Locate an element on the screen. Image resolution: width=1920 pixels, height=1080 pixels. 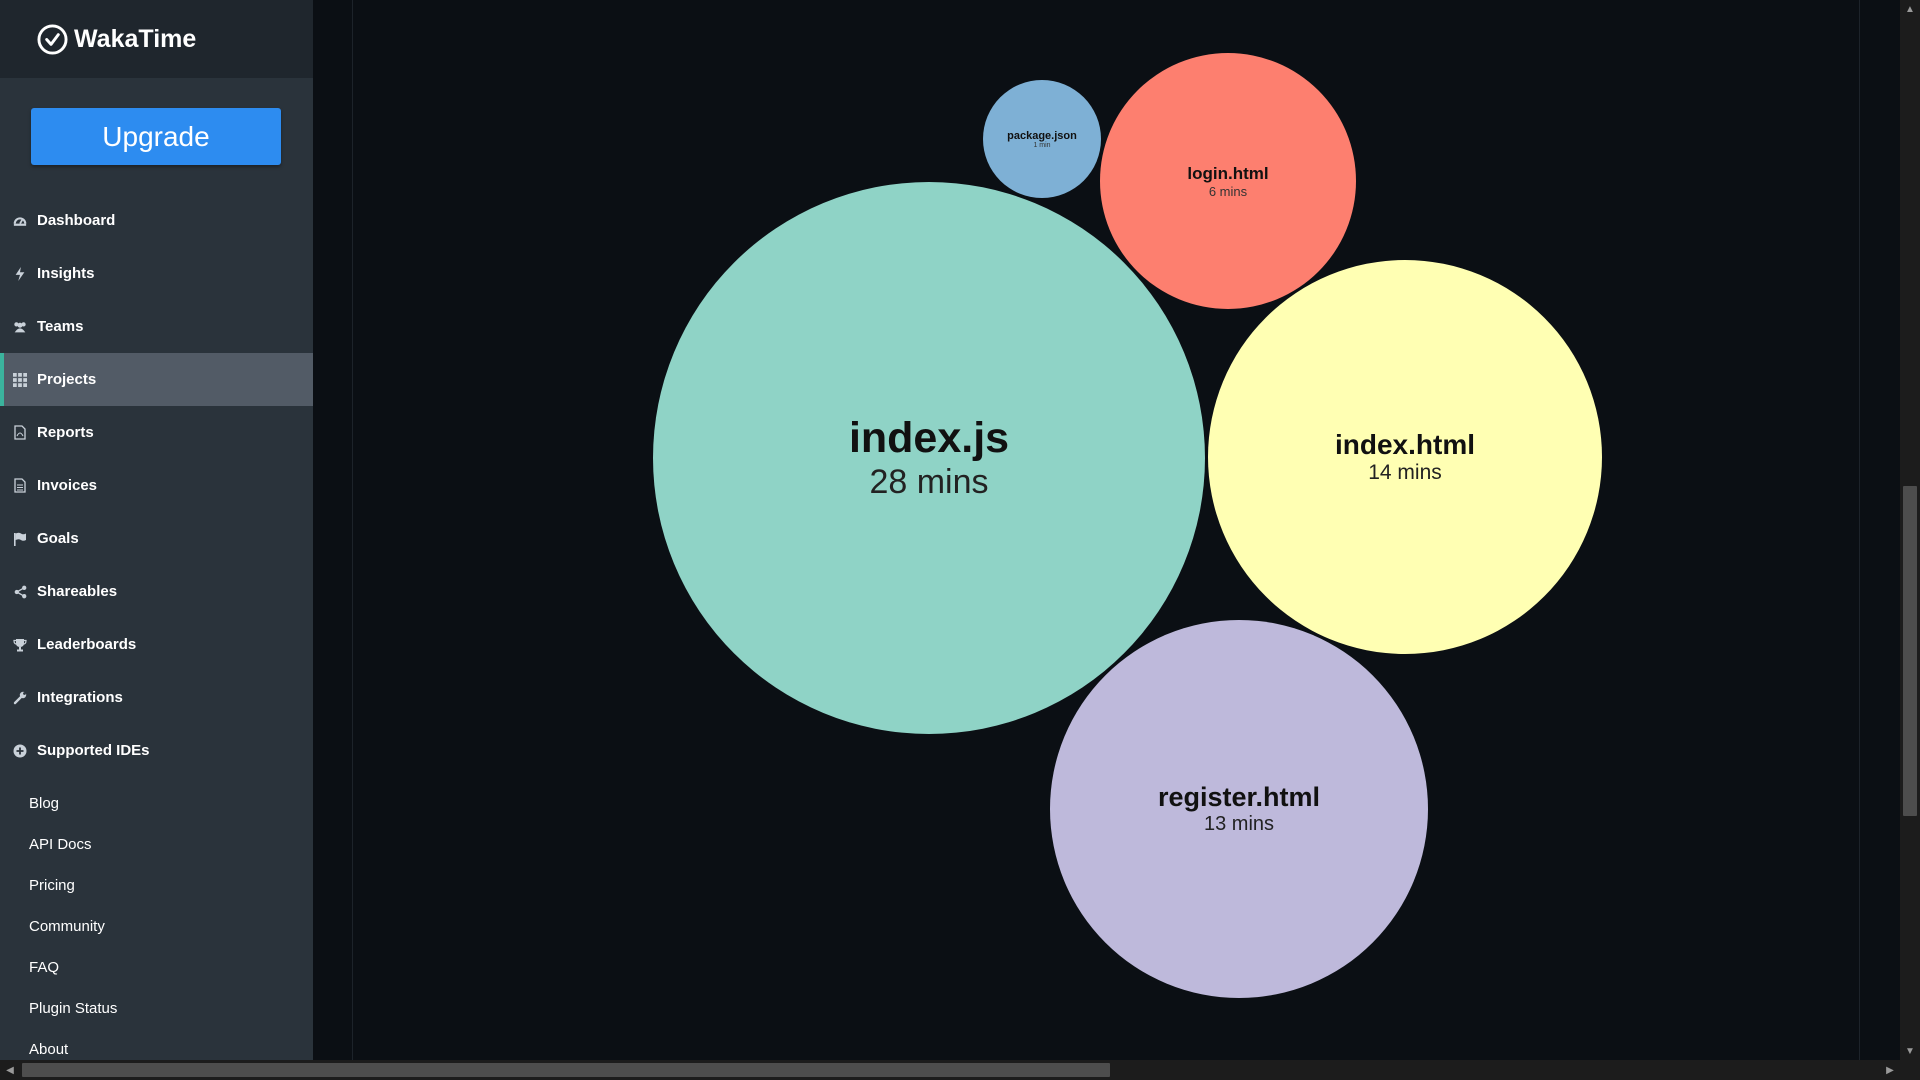
sidebar-item-label: Dashboard is located at coordinates (76, 220).